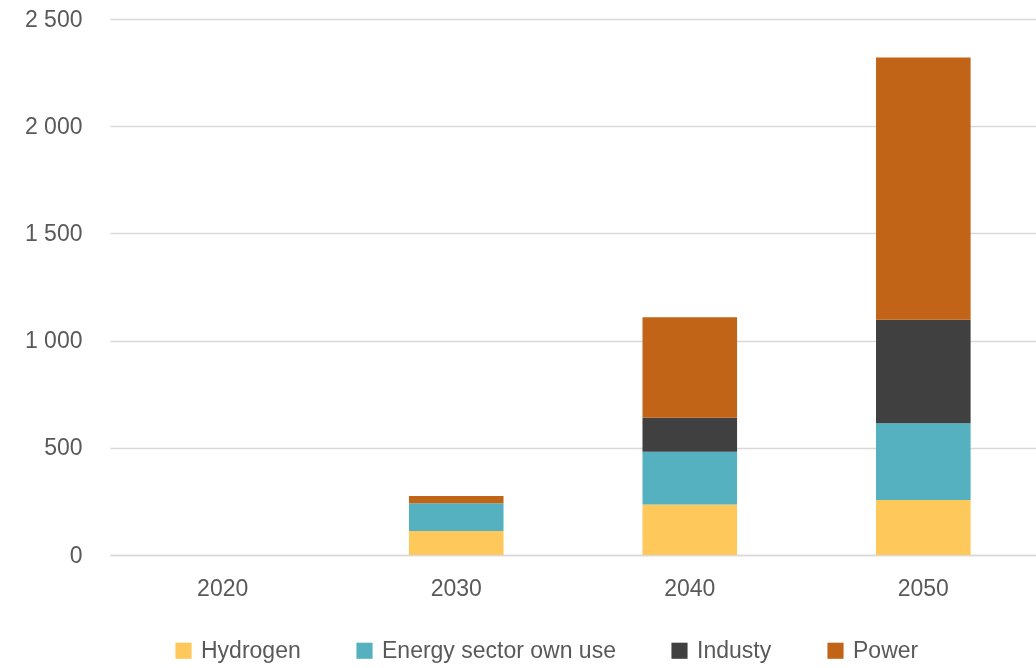 The image size is (1036, 668). I want to click on y-tick-label: 1 500, so click(53, 232).